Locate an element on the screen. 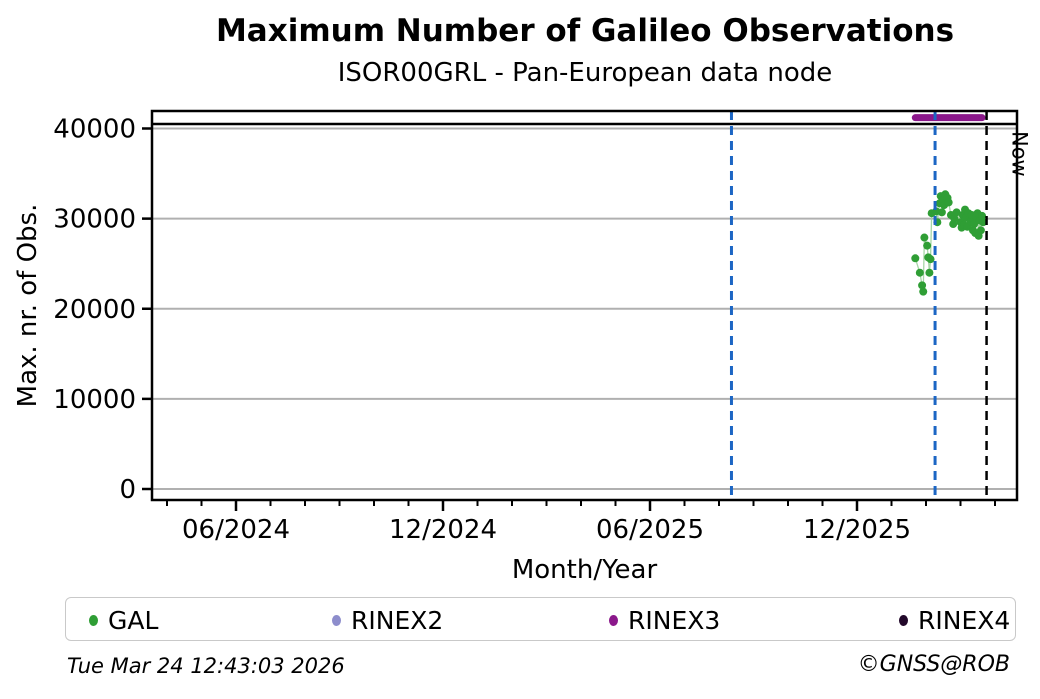  x-tick-label: 06/2025 is located at coordinates (650, 530).